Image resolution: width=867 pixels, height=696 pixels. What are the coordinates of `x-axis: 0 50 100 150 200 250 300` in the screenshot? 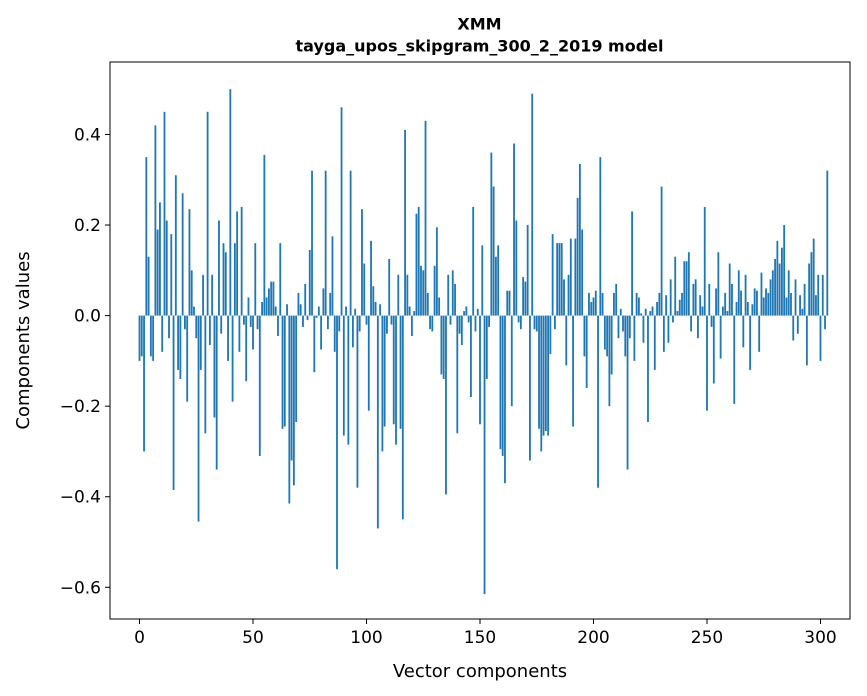 It's located at (485, 633).